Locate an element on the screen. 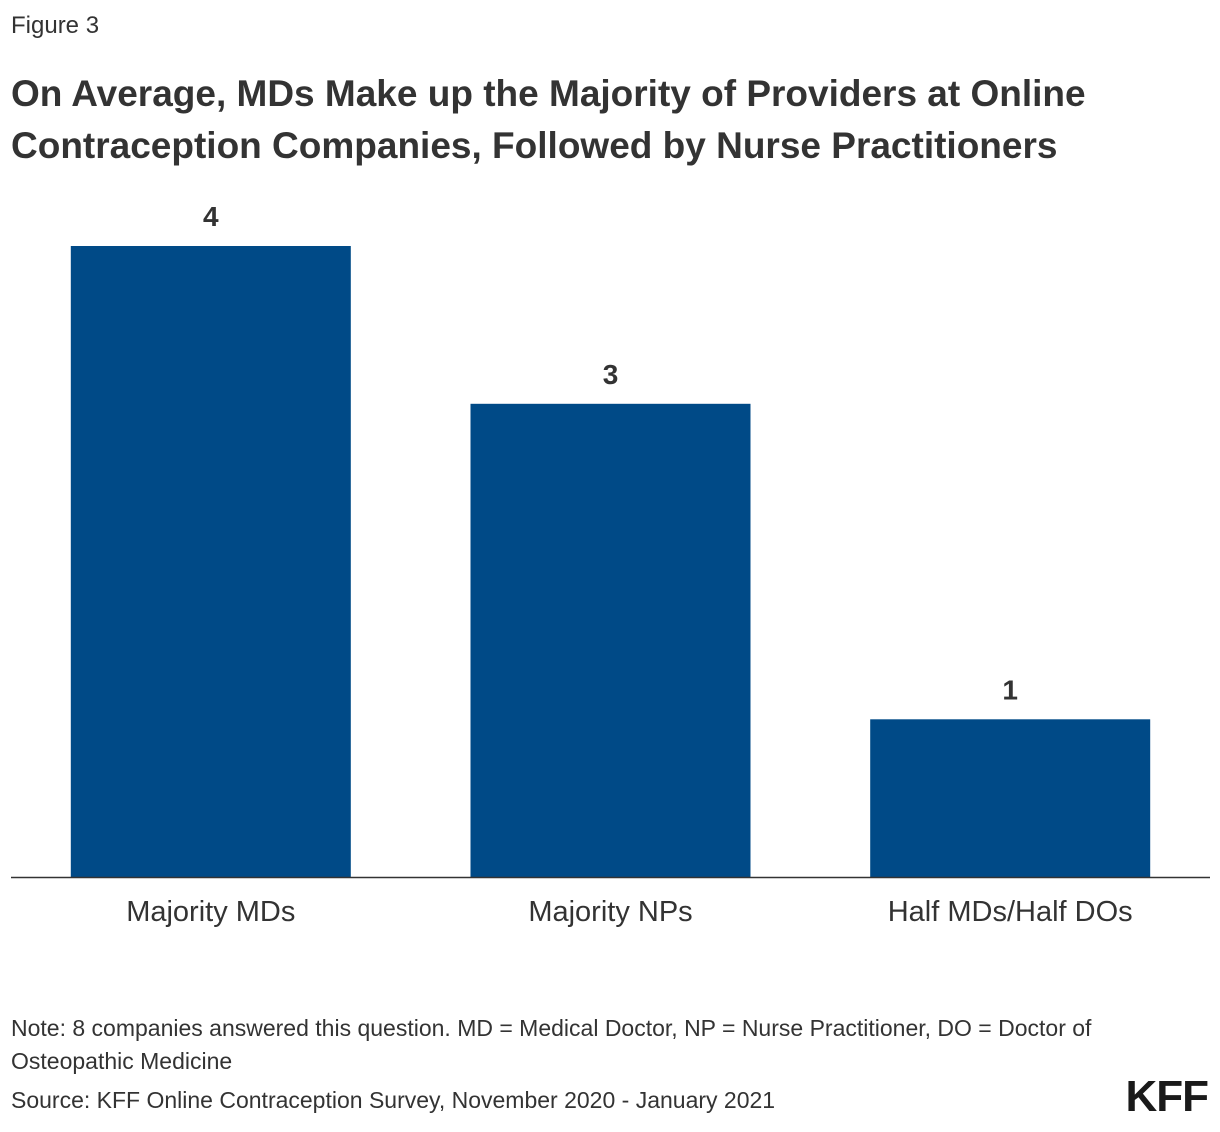 The height and width of the screenshot is (1132, 1220). value-label-2: 1 is located at coordinates (1010, 689).